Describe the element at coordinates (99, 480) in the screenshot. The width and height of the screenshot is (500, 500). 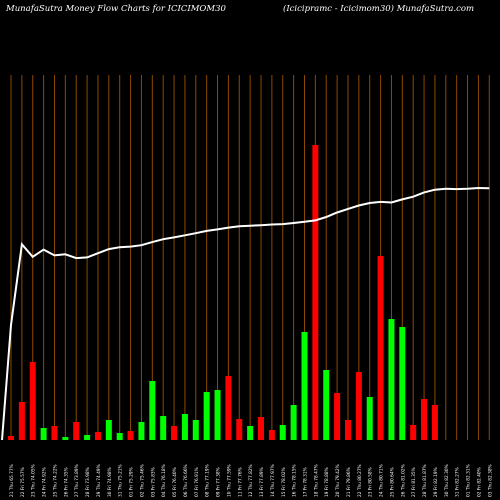
I see `tick-label: 29 Thu 74.49%` at that location.